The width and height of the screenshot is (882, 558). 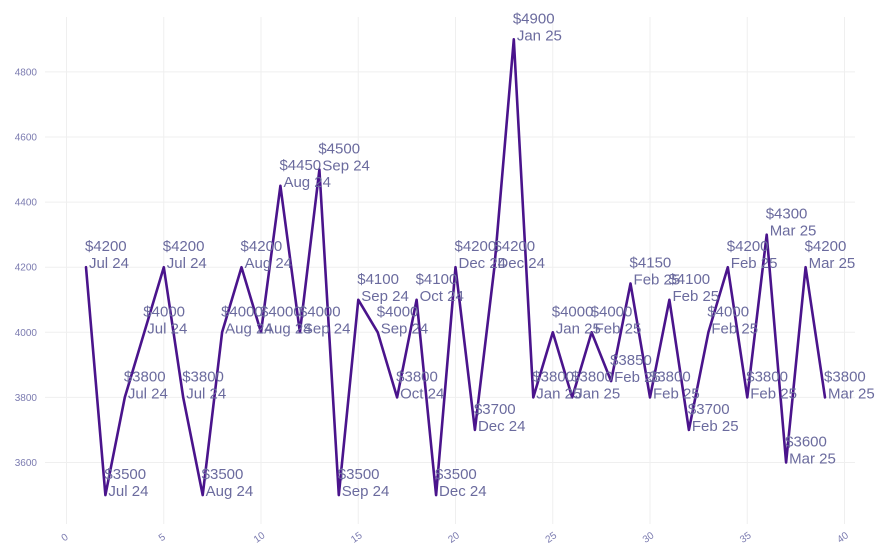 What do you see at coordinates (649, 538) in the screenshot?
I see `x-tick-label: 30` at bounding box center [649, 538].